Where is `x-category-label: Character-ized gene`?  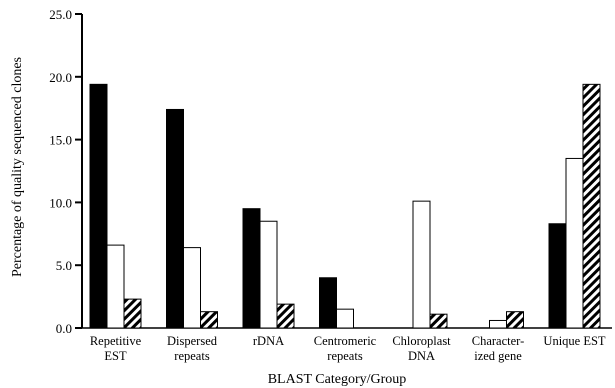 x-category-label: Character-ized gene is located at coordinates (498, 348).